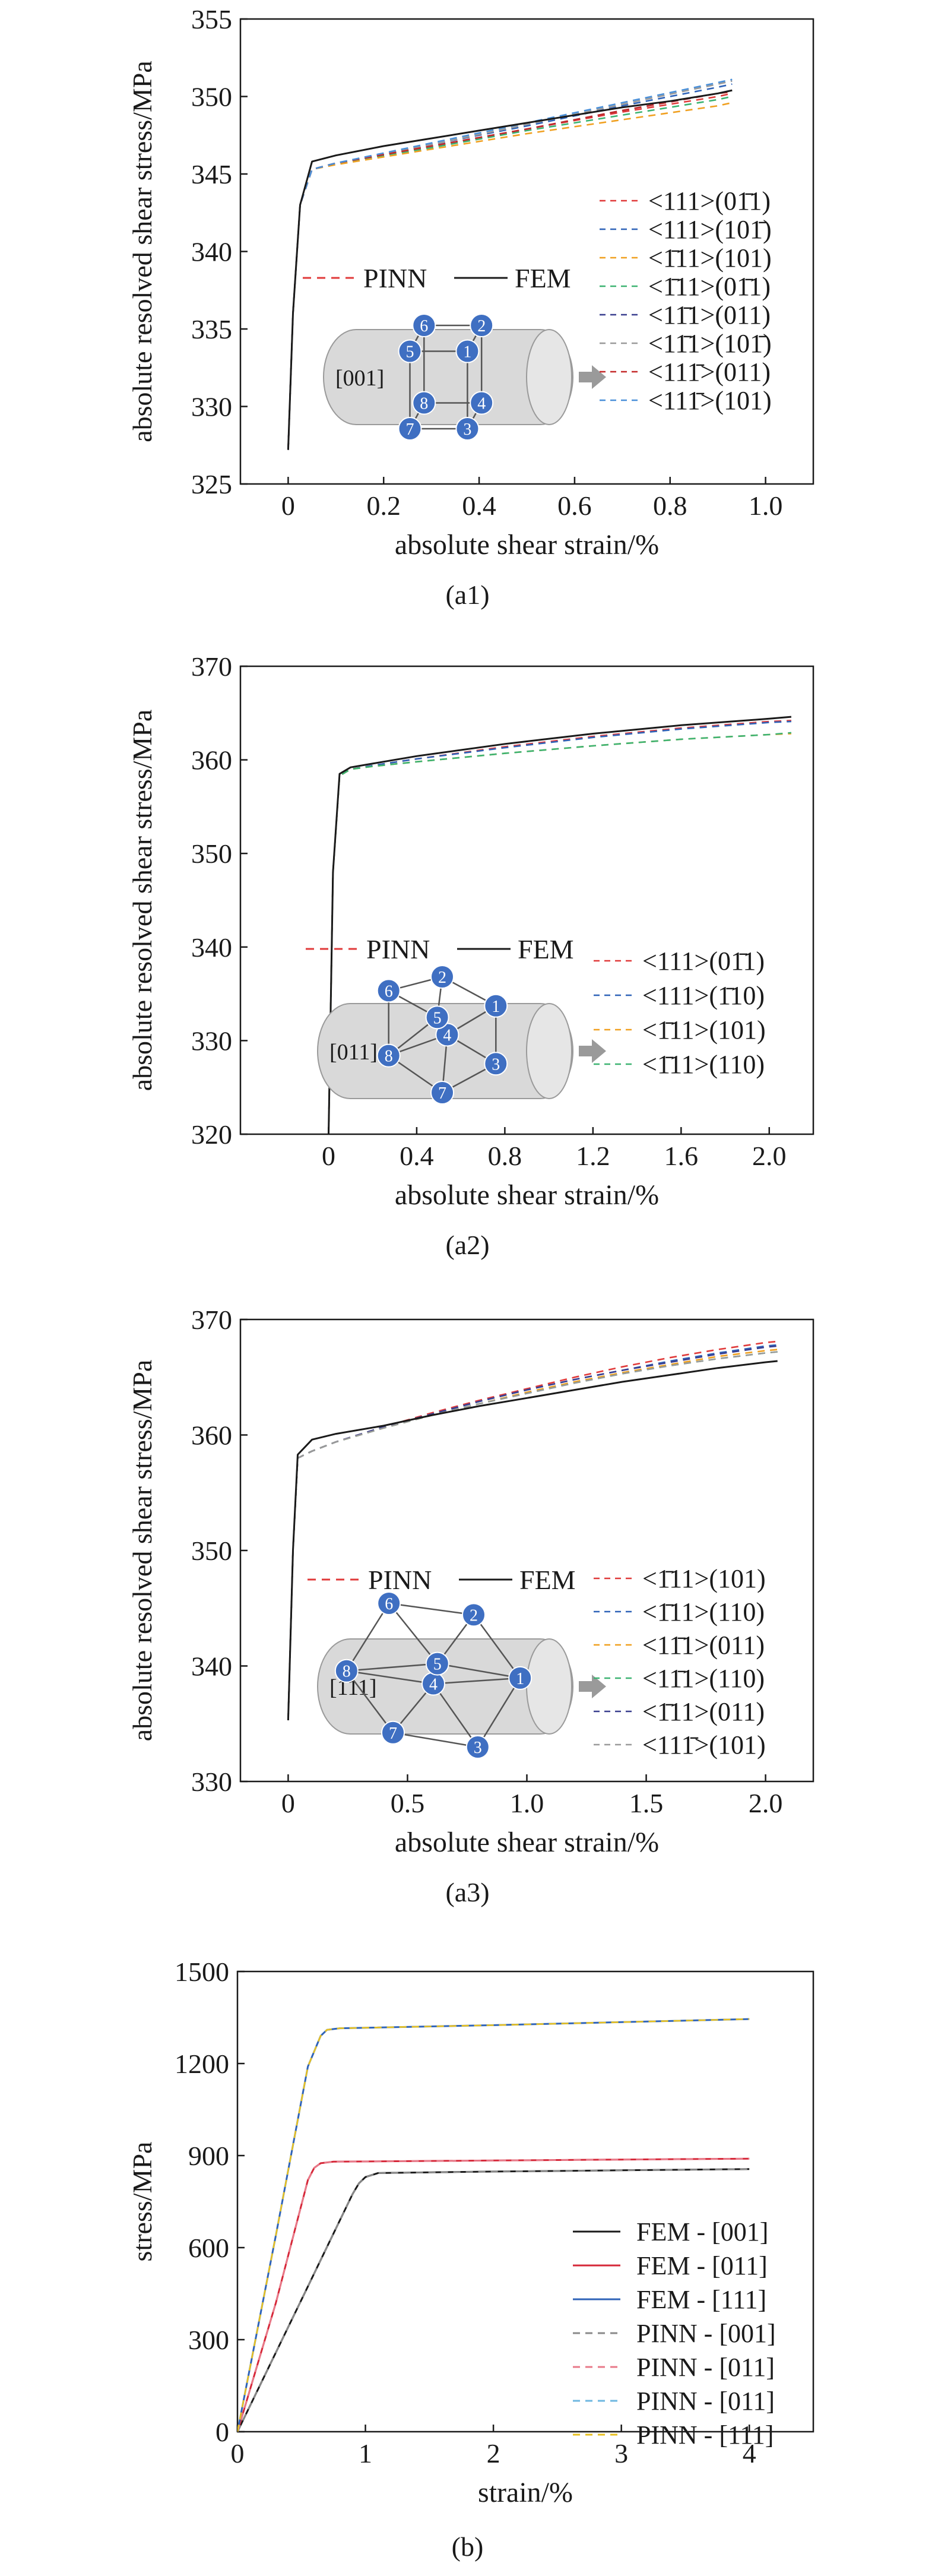 The height and width of the screenshot is (2576, 935). Describe the element at coordinates (222, 2432) in the screenshot. I see `y-tick-label: 0` at that location.